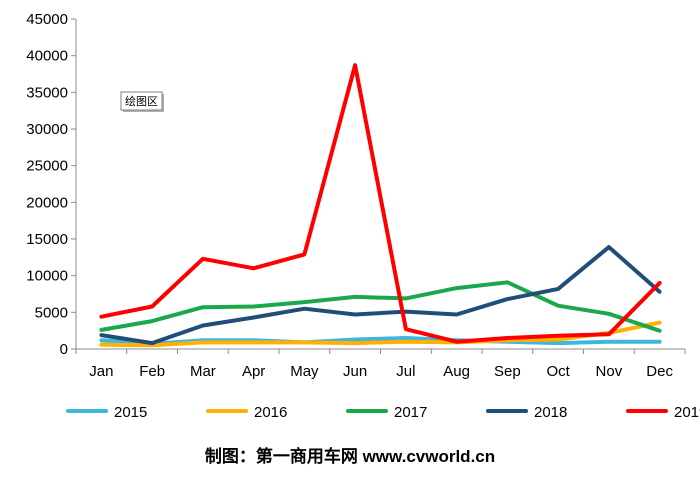  Describe the element at coordinates (47, 276) in the screenshot. I see `y-tick-label: 10000` at that location.